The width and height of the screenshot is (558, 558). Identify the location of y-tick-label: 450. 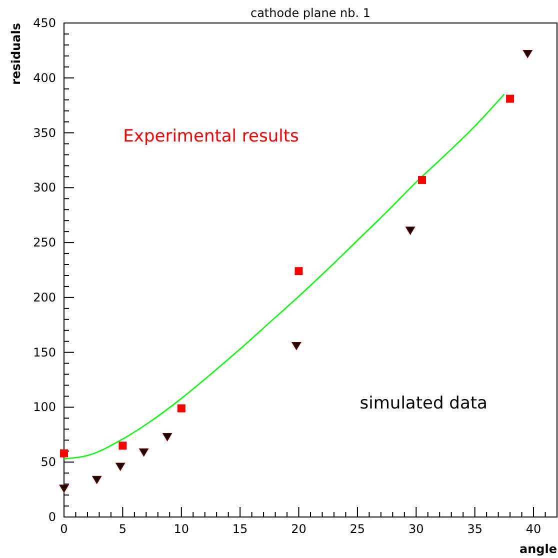
(44, 23).